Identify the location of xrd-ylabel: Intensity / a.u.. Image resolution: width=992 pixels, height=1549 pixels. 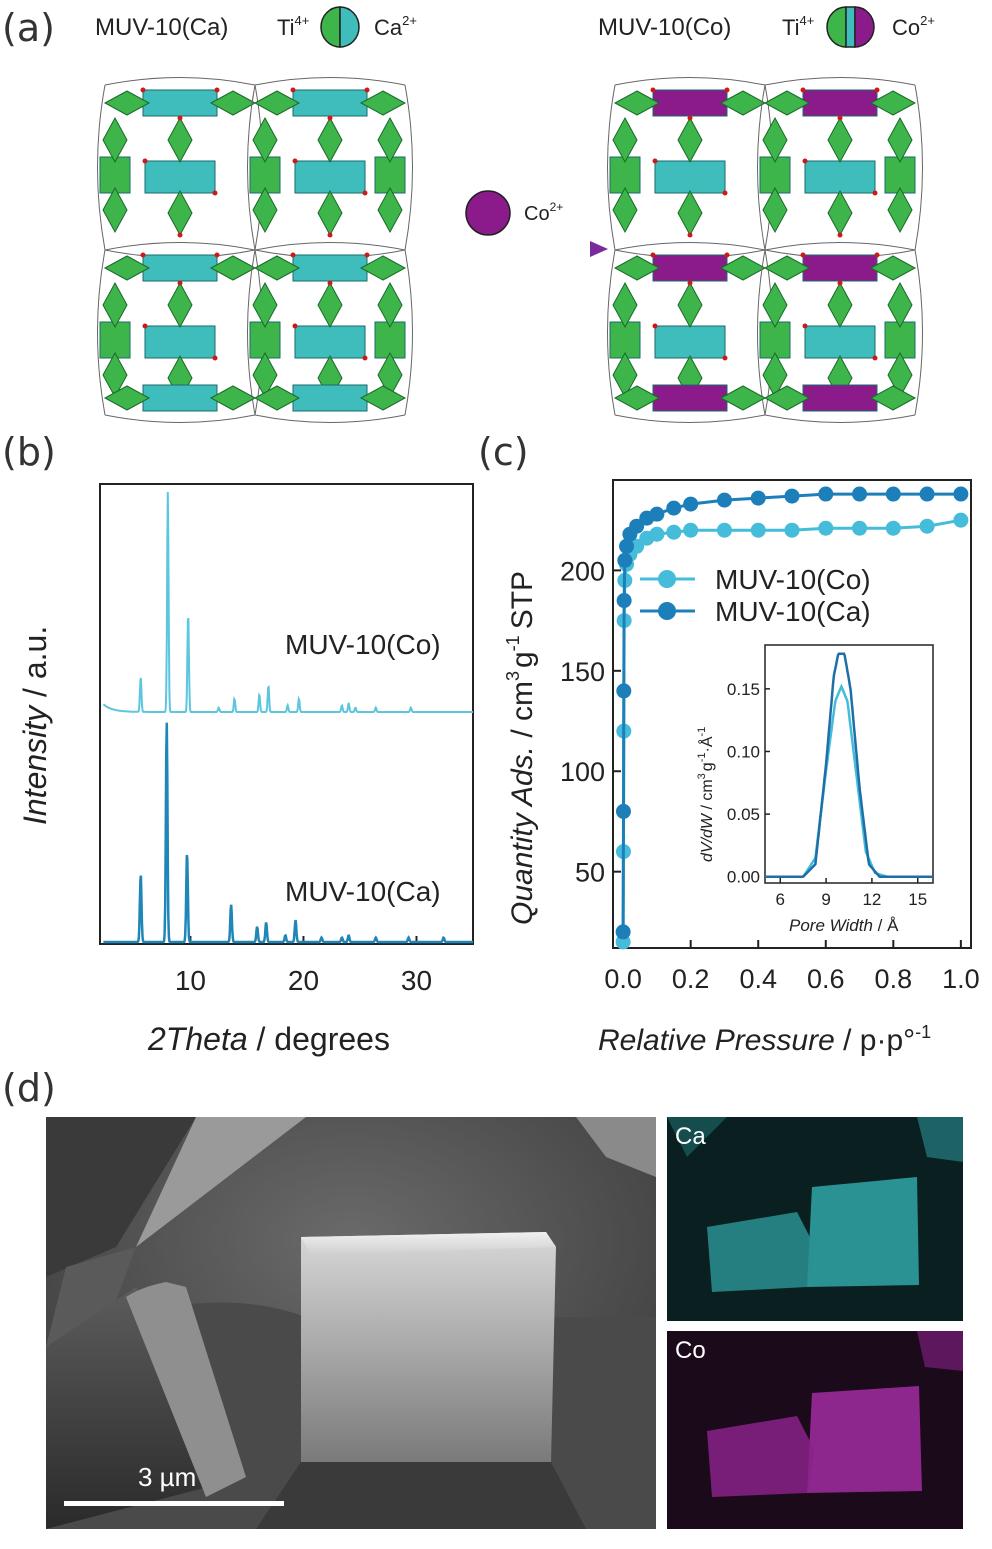
(35, 725).